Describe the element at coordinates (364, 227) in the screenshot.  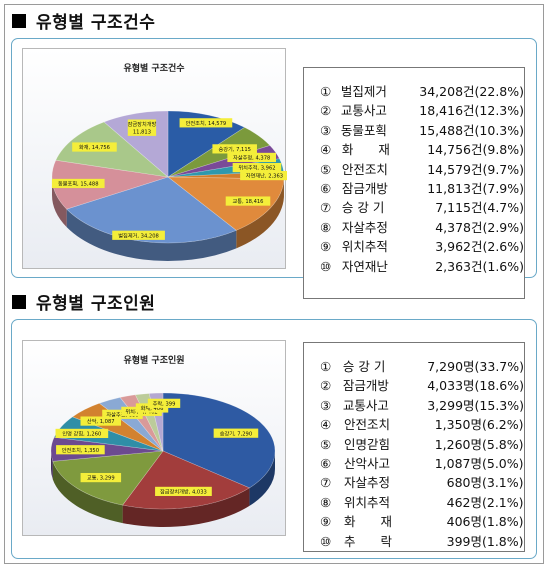
I see `legend-name: 자살추정` at that location.